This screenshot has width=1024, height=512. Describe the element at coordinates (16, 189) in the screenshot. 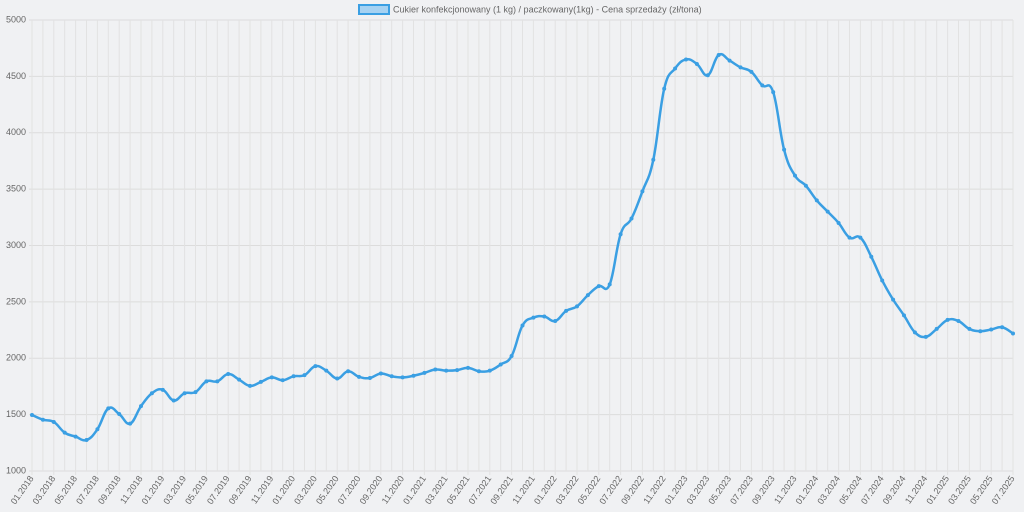

I see `y-tick-label: 3500` at that location.